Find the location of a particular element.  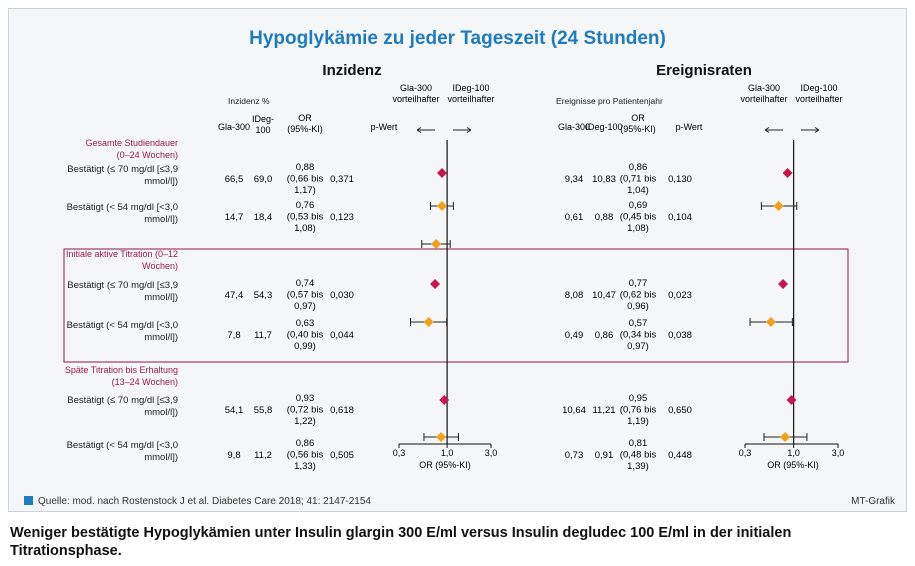

value-ideg: 54,3 is located at coordinates (263, 295).